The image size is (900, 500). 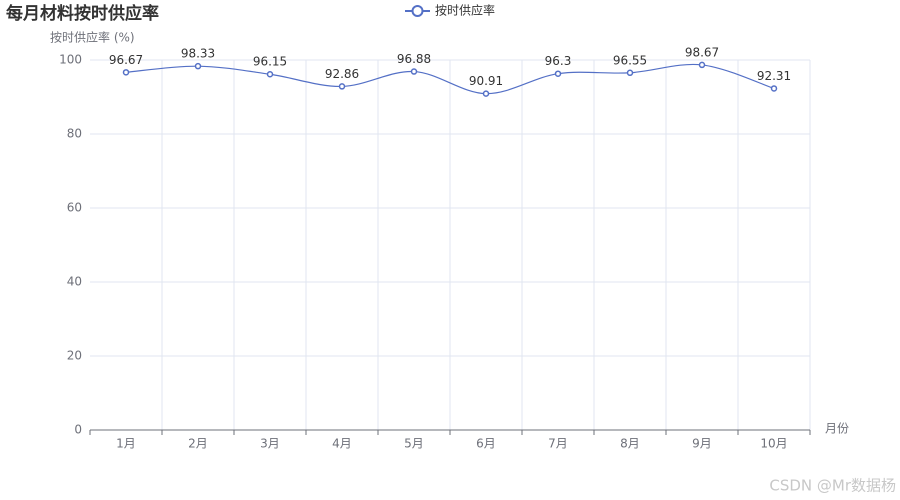 What do you see at coordinates (70, 60) in the screenshot?
I see `y-tick-label: 100` at bounding box center [70, 60].